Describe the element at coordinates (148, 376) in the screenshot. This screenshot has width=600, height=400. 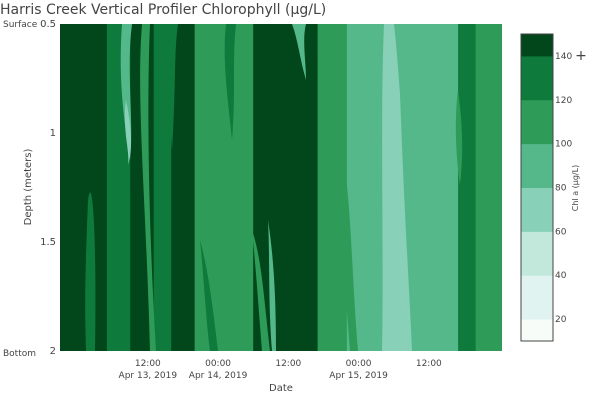
I see `x-tick-date-label-0: Apr 13, 2019` at that location.